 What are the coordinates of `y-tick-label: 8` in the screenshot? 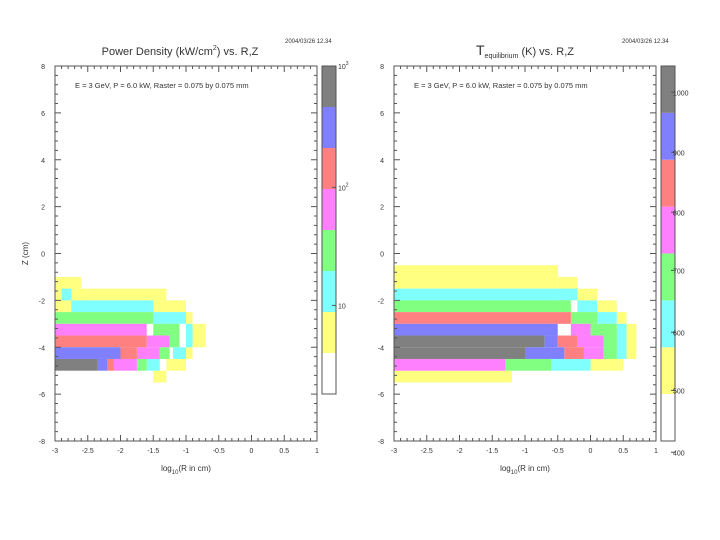 It's located at (382, 67).